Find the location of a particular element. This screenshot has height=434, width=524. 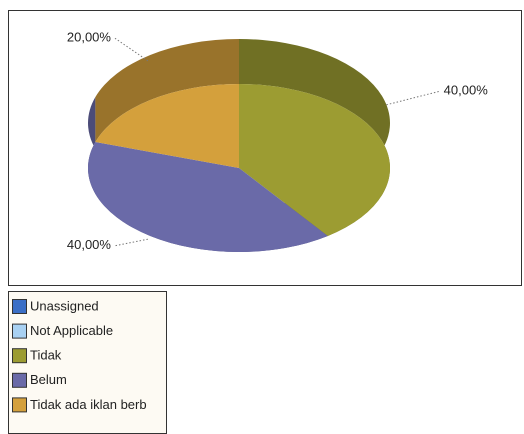

pie-wall is located at coordinates (167, 91).